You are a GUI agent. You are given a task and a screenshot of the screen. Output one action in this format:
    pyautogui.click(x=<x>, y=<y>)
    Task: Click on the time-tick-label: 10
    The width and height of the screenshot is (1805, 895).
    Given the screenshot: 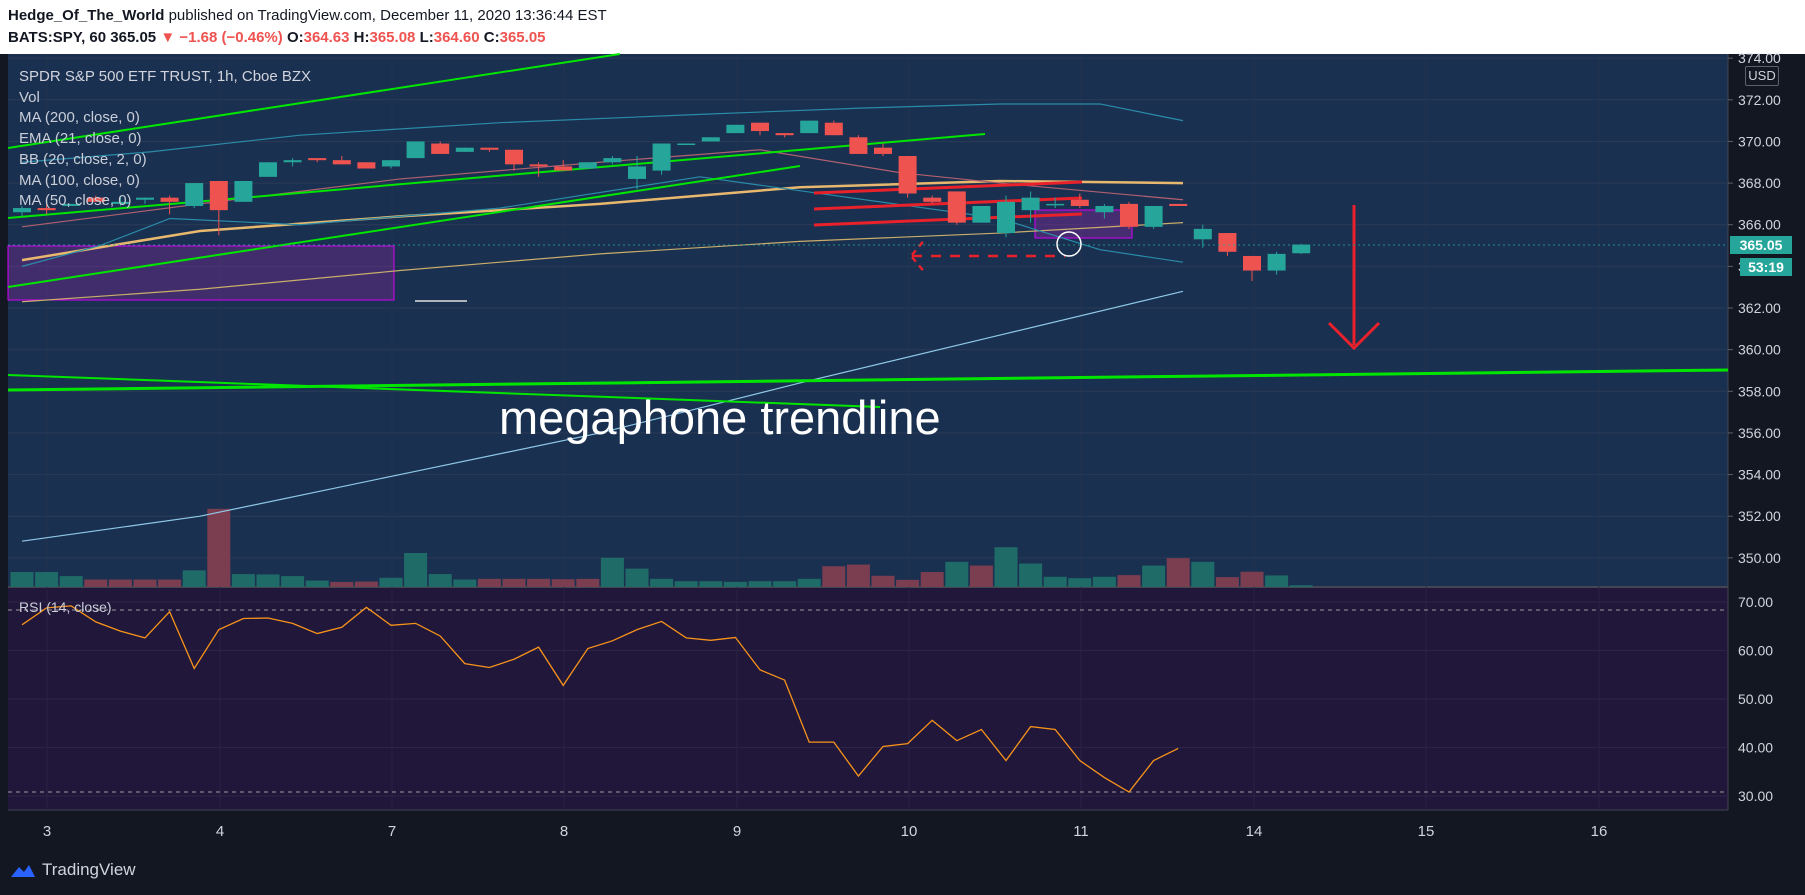 What is the action you would take?
    pyautogui.click(x=909, y=831)
    